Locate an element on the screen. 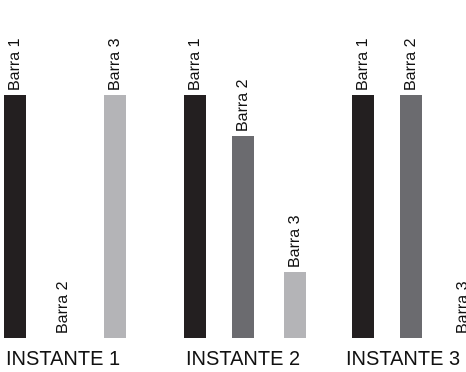  panel-caption: INSTANTE 2 is located at coordinates (243, 359).